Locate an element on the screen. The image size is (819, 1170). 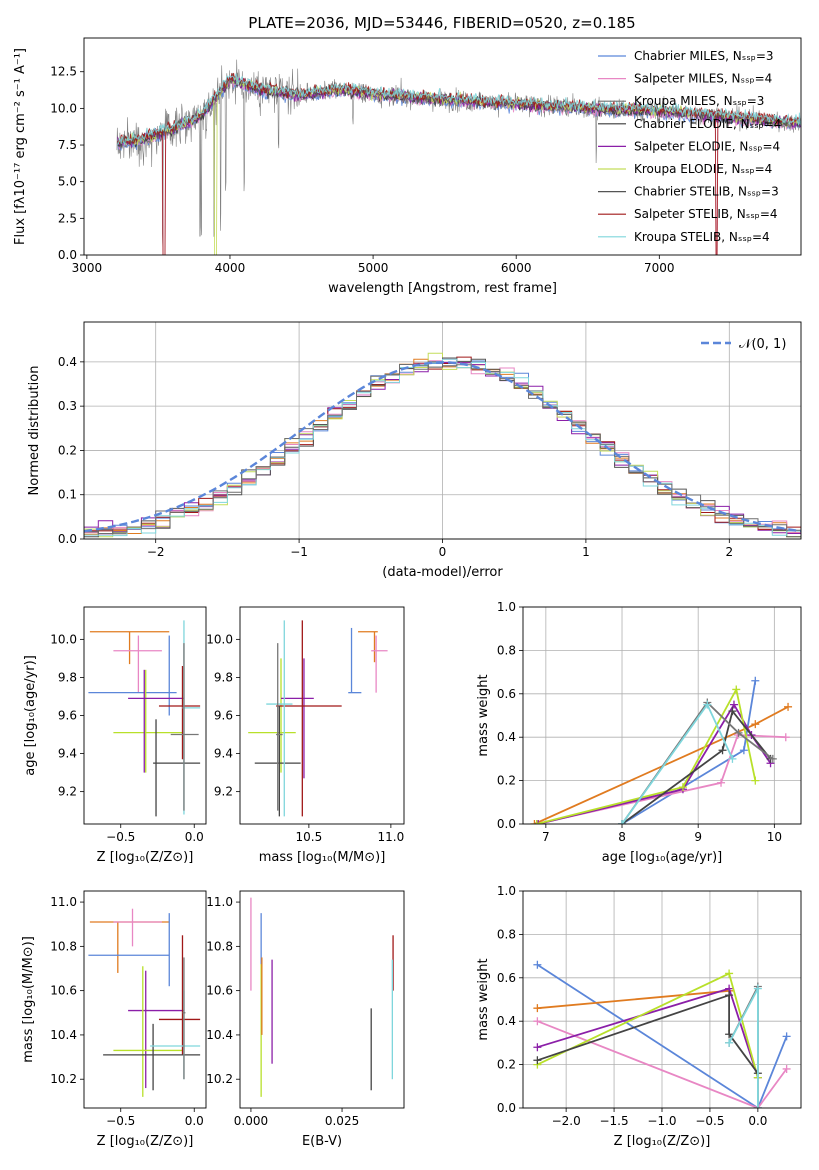
x-tick-label: 10.5 is located at coordinates (309, 837).